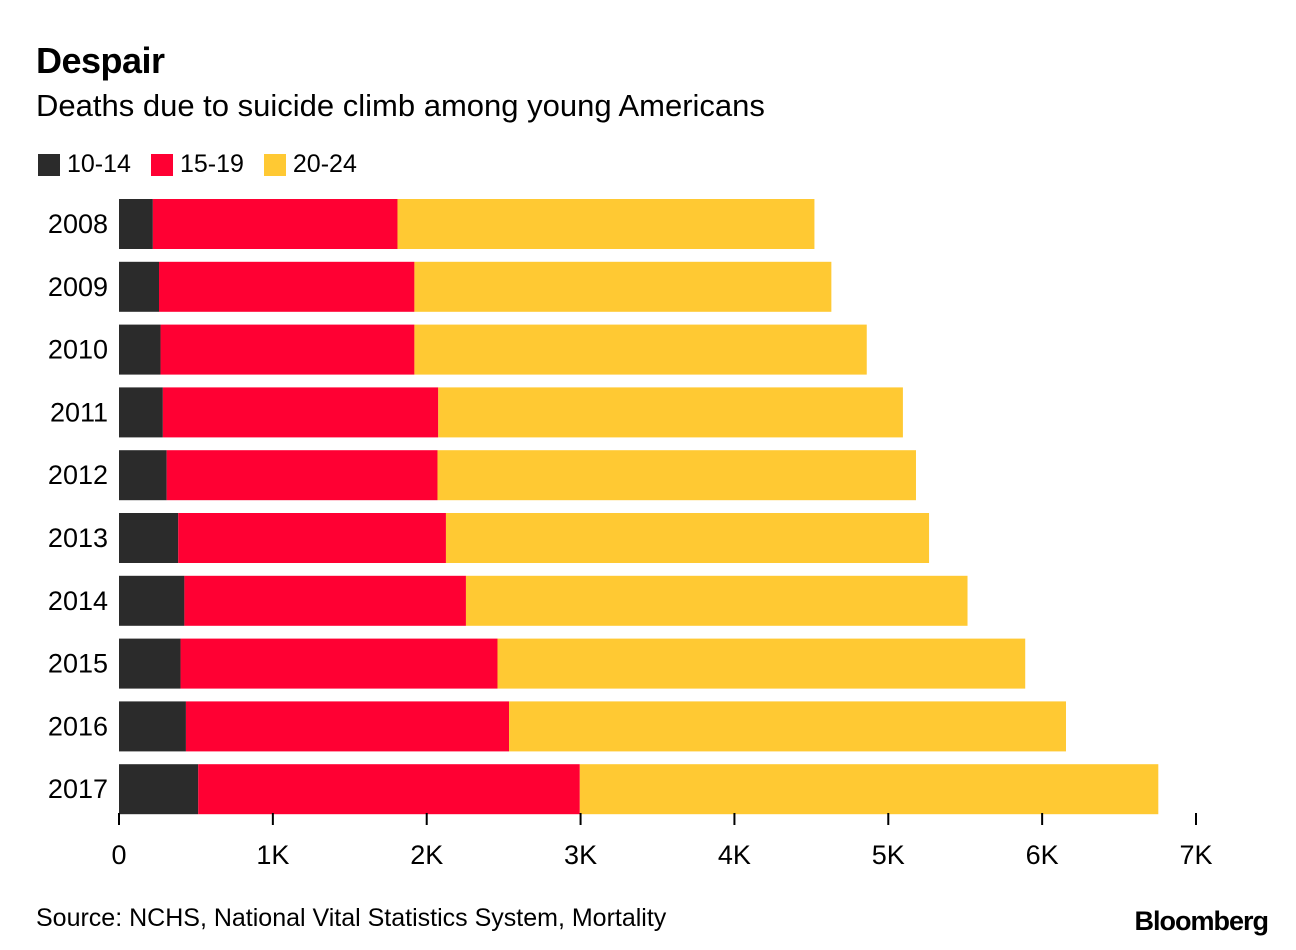 This screenshot has height=950, width=1296. What do you see at coordinates (100, 60) in the screenshot?
I see `chart-title: Despair` at bounding box center [100, 60].